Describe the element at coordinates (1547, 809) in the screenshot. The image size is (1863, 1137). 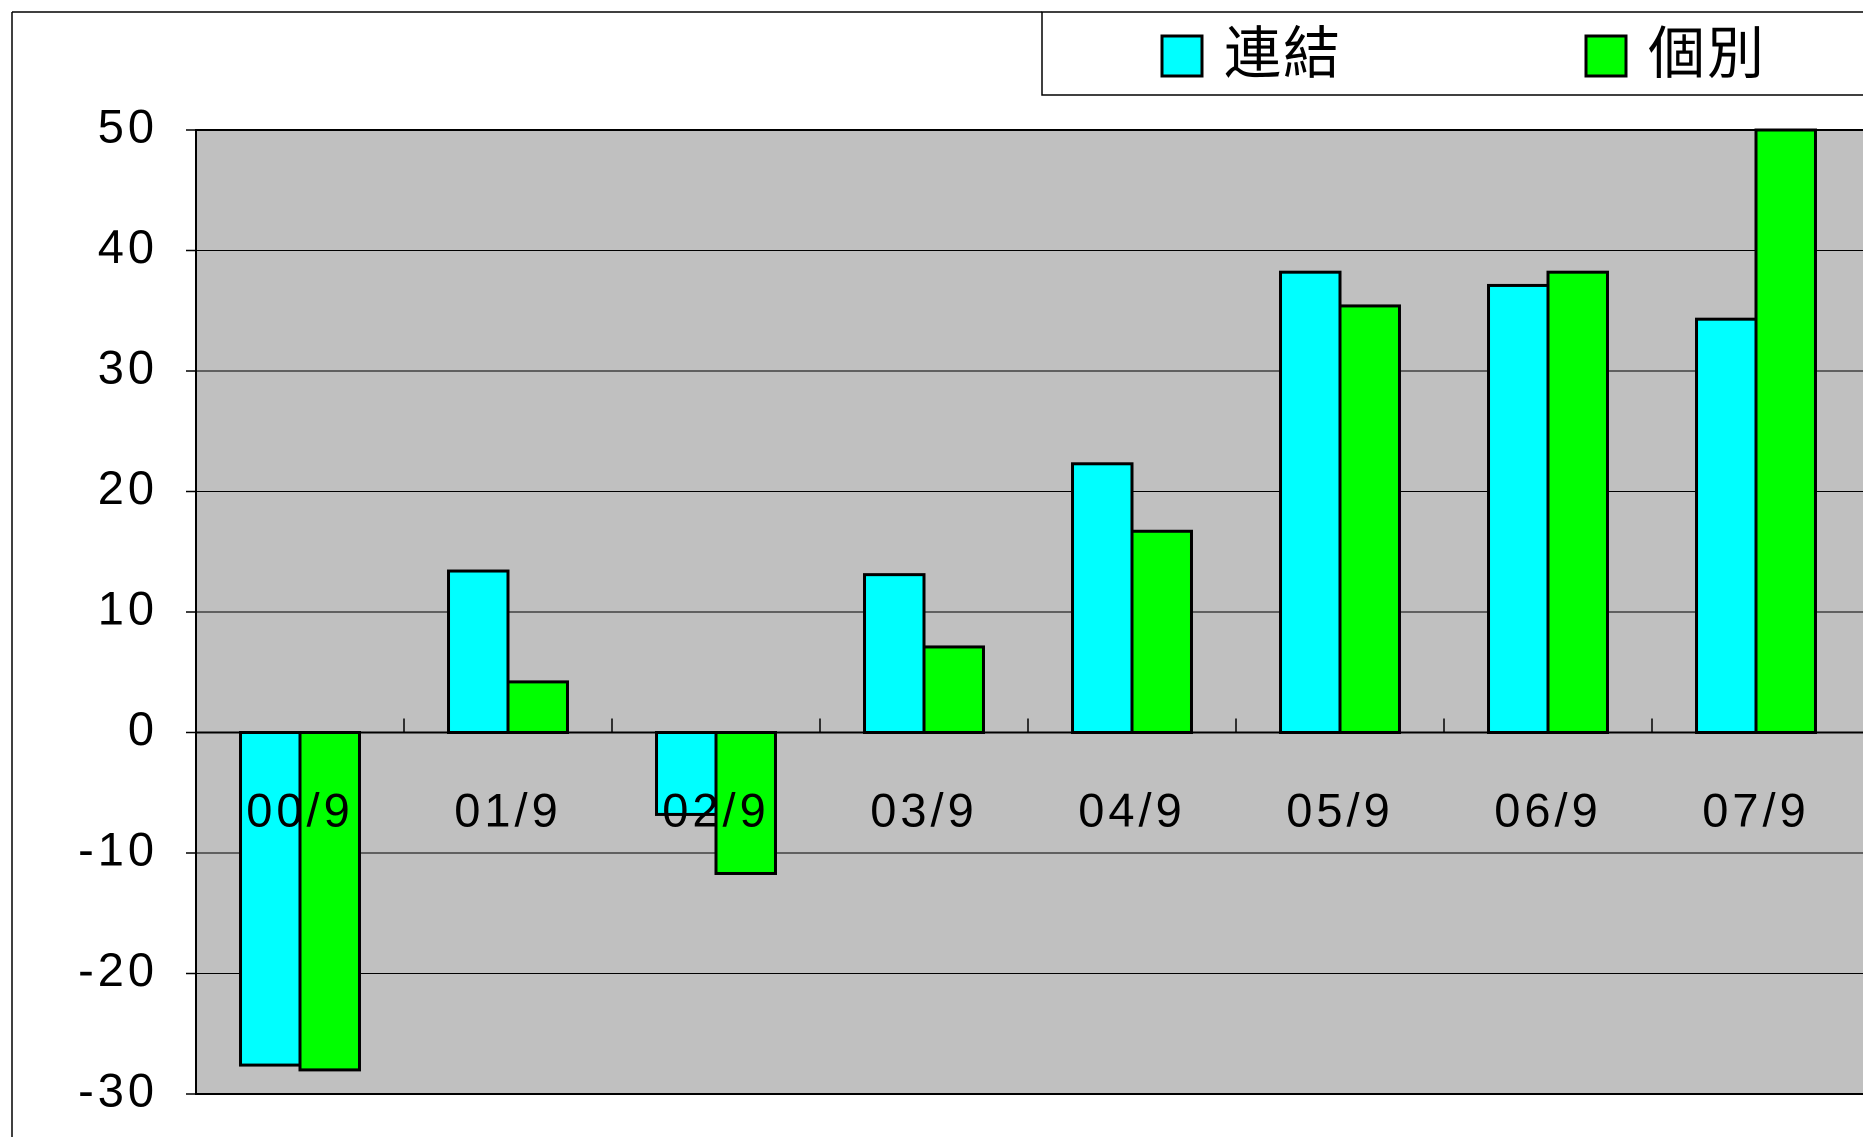
I see `x-tick-label: 06/9` at that location.